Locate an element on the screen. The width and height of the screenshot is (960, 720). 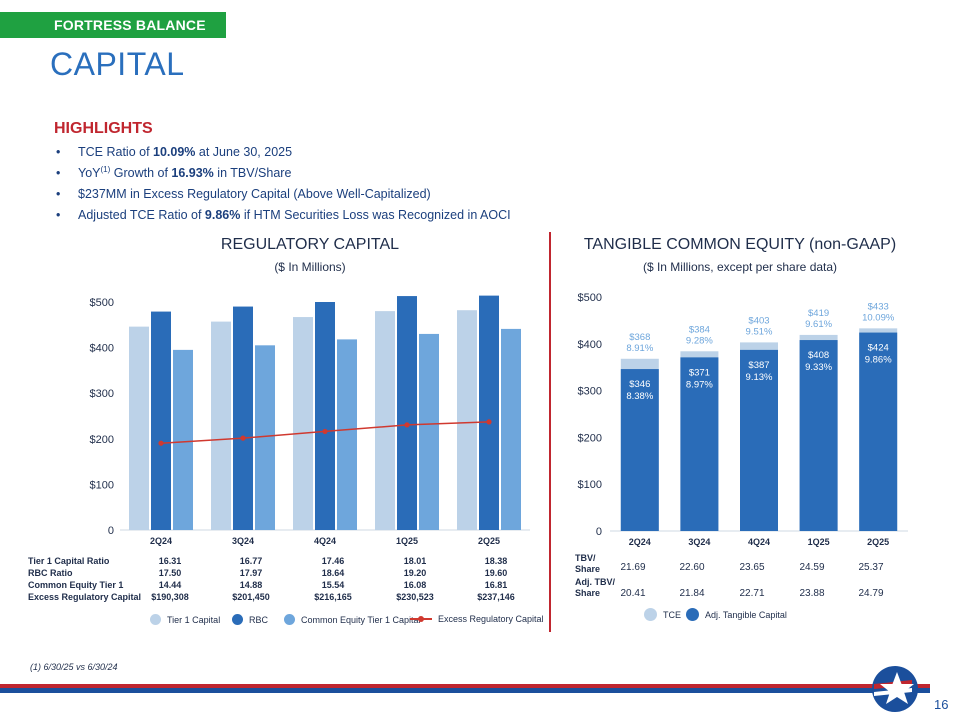
legend-label-tce: TCE is located at coordinates (672, 614).